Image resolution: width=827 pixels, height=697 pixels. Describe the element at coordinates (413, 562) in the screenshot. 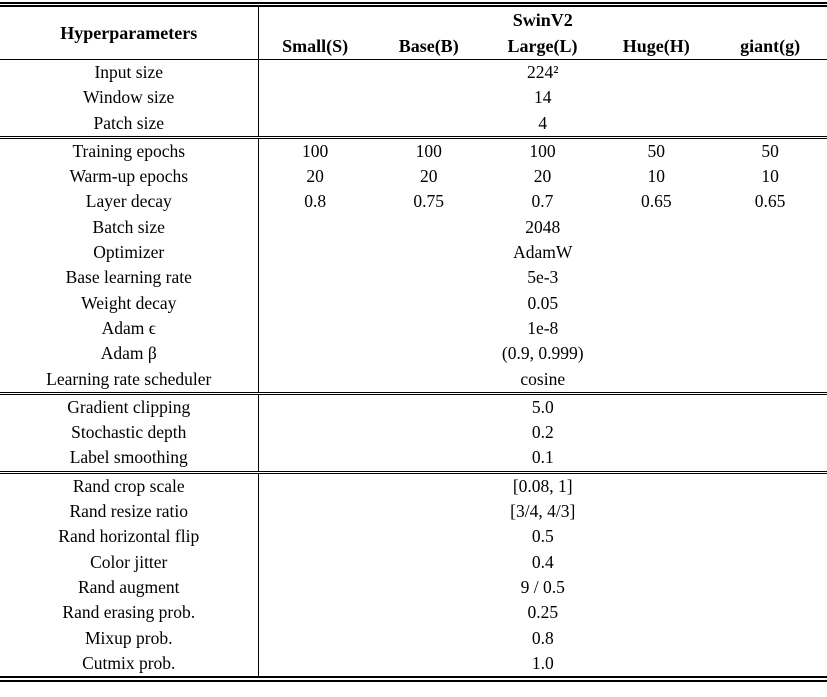

I see `table-row: Color jitter 0.4` at that location.